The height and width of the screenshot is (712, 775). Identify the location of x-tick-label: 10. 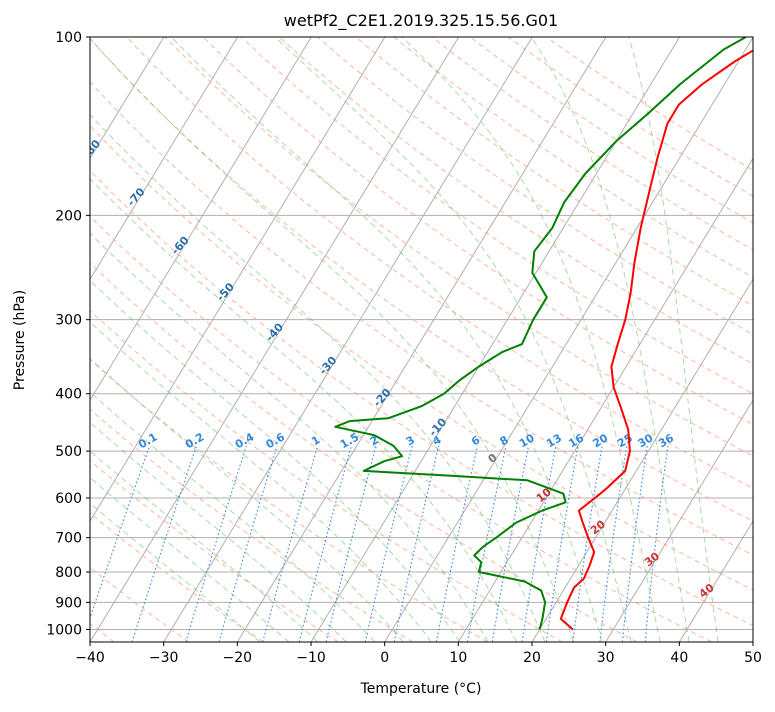
(458, 658).